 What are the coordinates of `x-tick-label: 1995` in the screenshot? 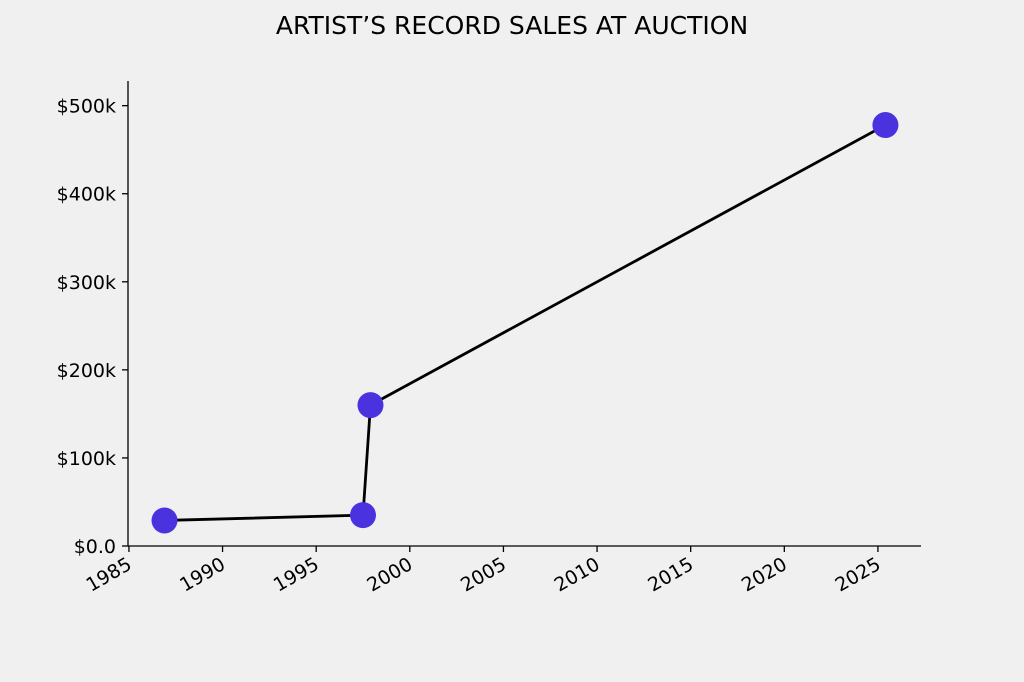 It's located at (296, 574).